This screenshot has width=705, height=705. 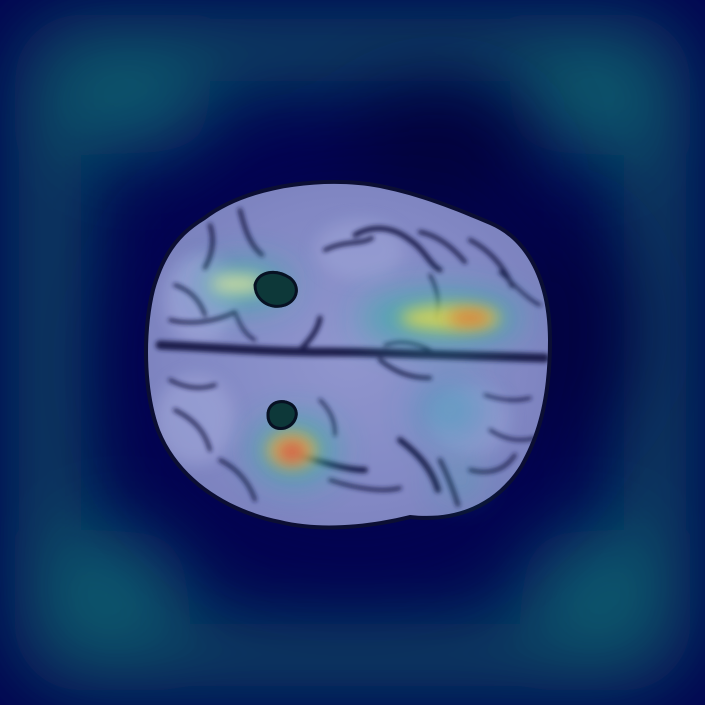 What do you see at coordinates (275, 350) in the screenshot?
I see `lesion-cores` at bounding box center [275, 350].